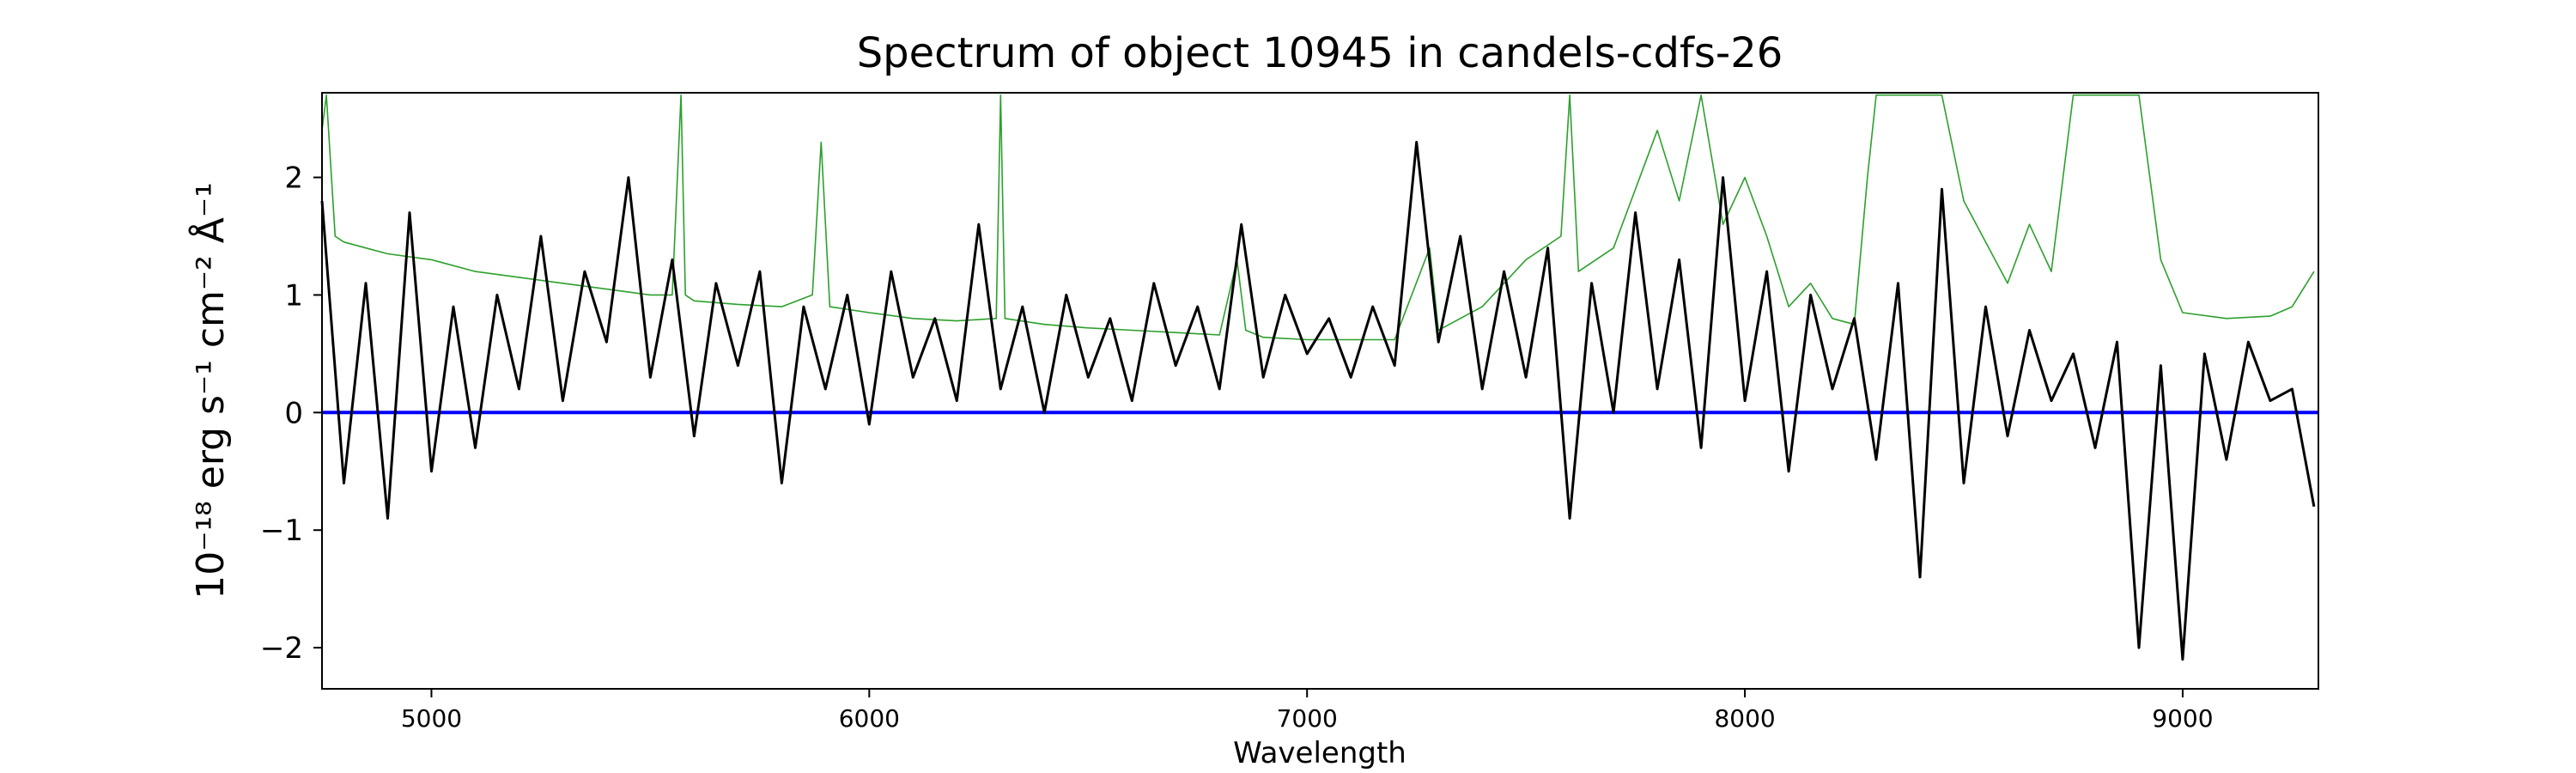 This screenshot has width=2576, height=773. Describe the element at coordinates (2182, 718) in the screenshot. I see `x-tick-label: 9000` at that location.